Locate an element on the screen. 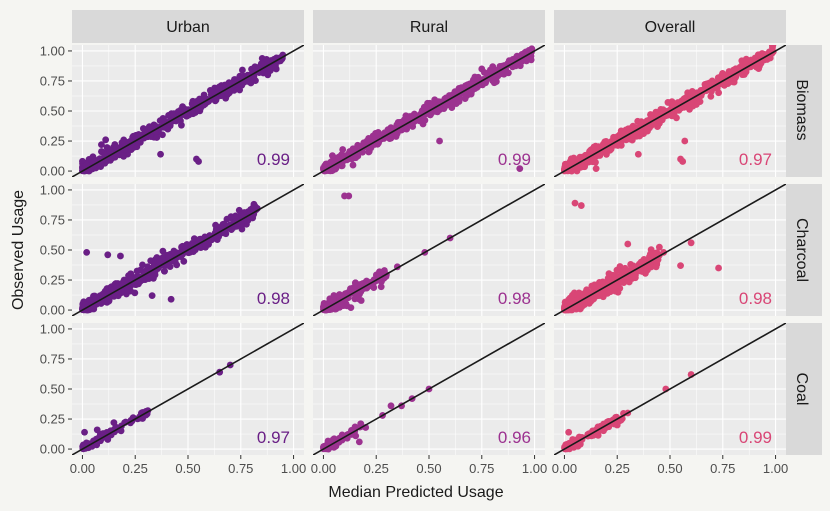 The image size is (830, 511). x-tick-label: 0.25 is located at coordinates (376, 468).